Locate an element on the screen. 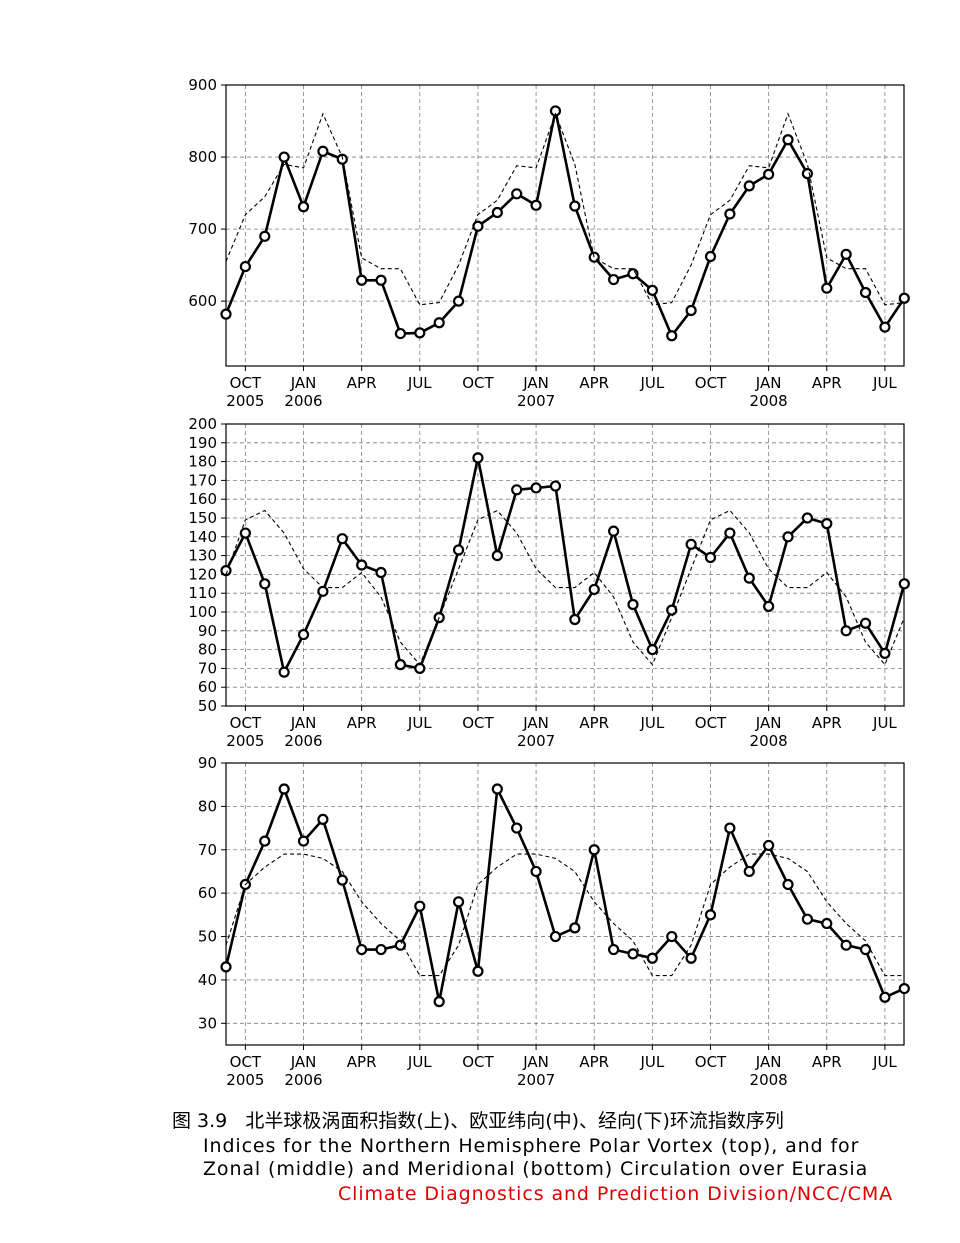 This screenshot has width=960, height=1243. y-tick-label: 900 is located at coordinates (202, 85).